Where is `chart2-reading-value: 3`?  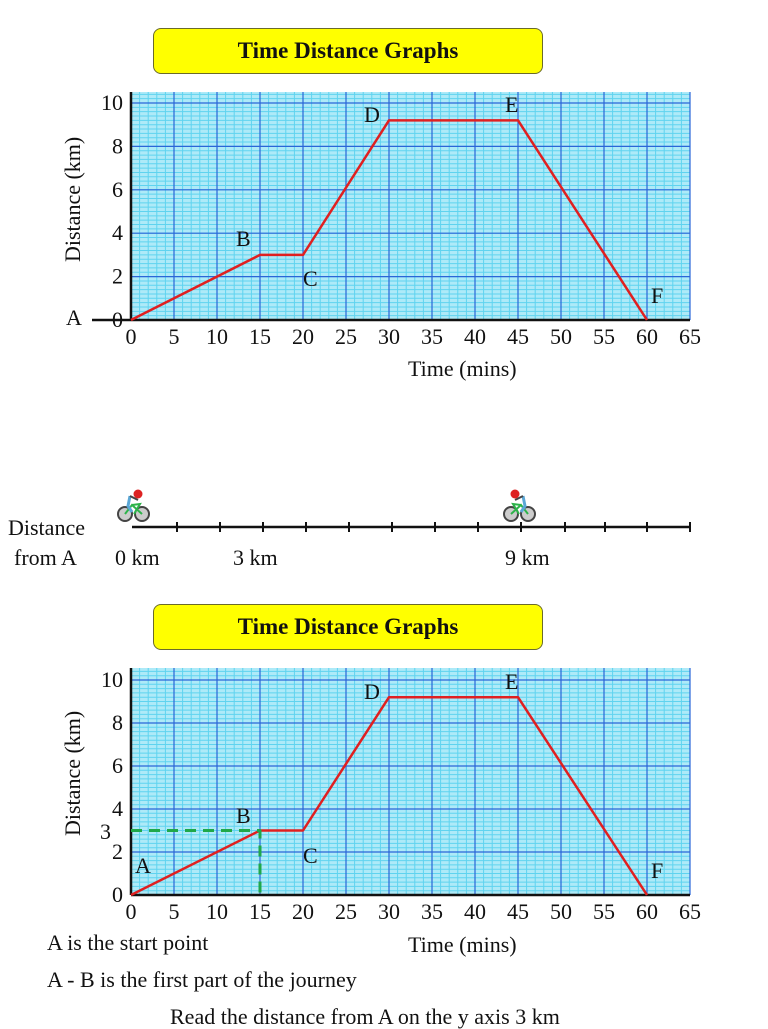
chart2-reading-value: 3 is located at coordinates (105, 831).